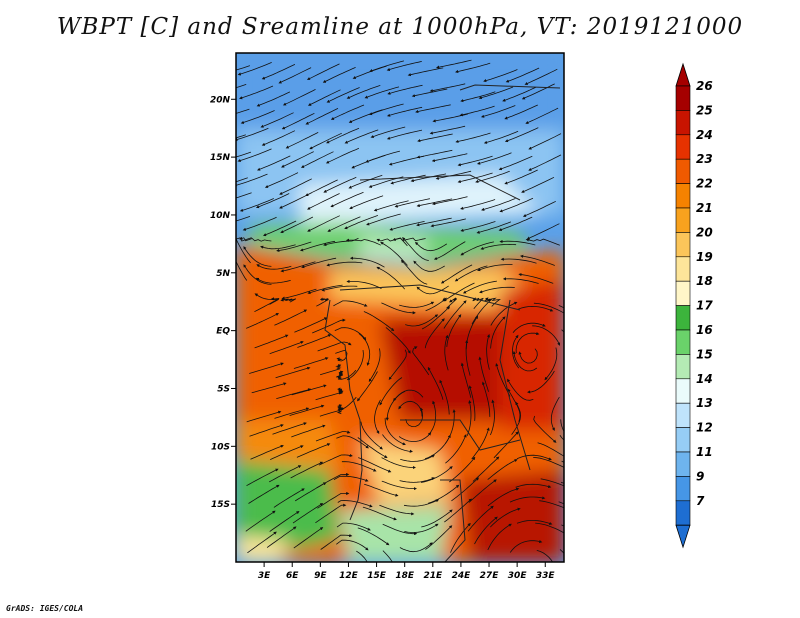 The height and width of the screenshot is (618, 800). I want to click on field-light-green, so click(395, 248).